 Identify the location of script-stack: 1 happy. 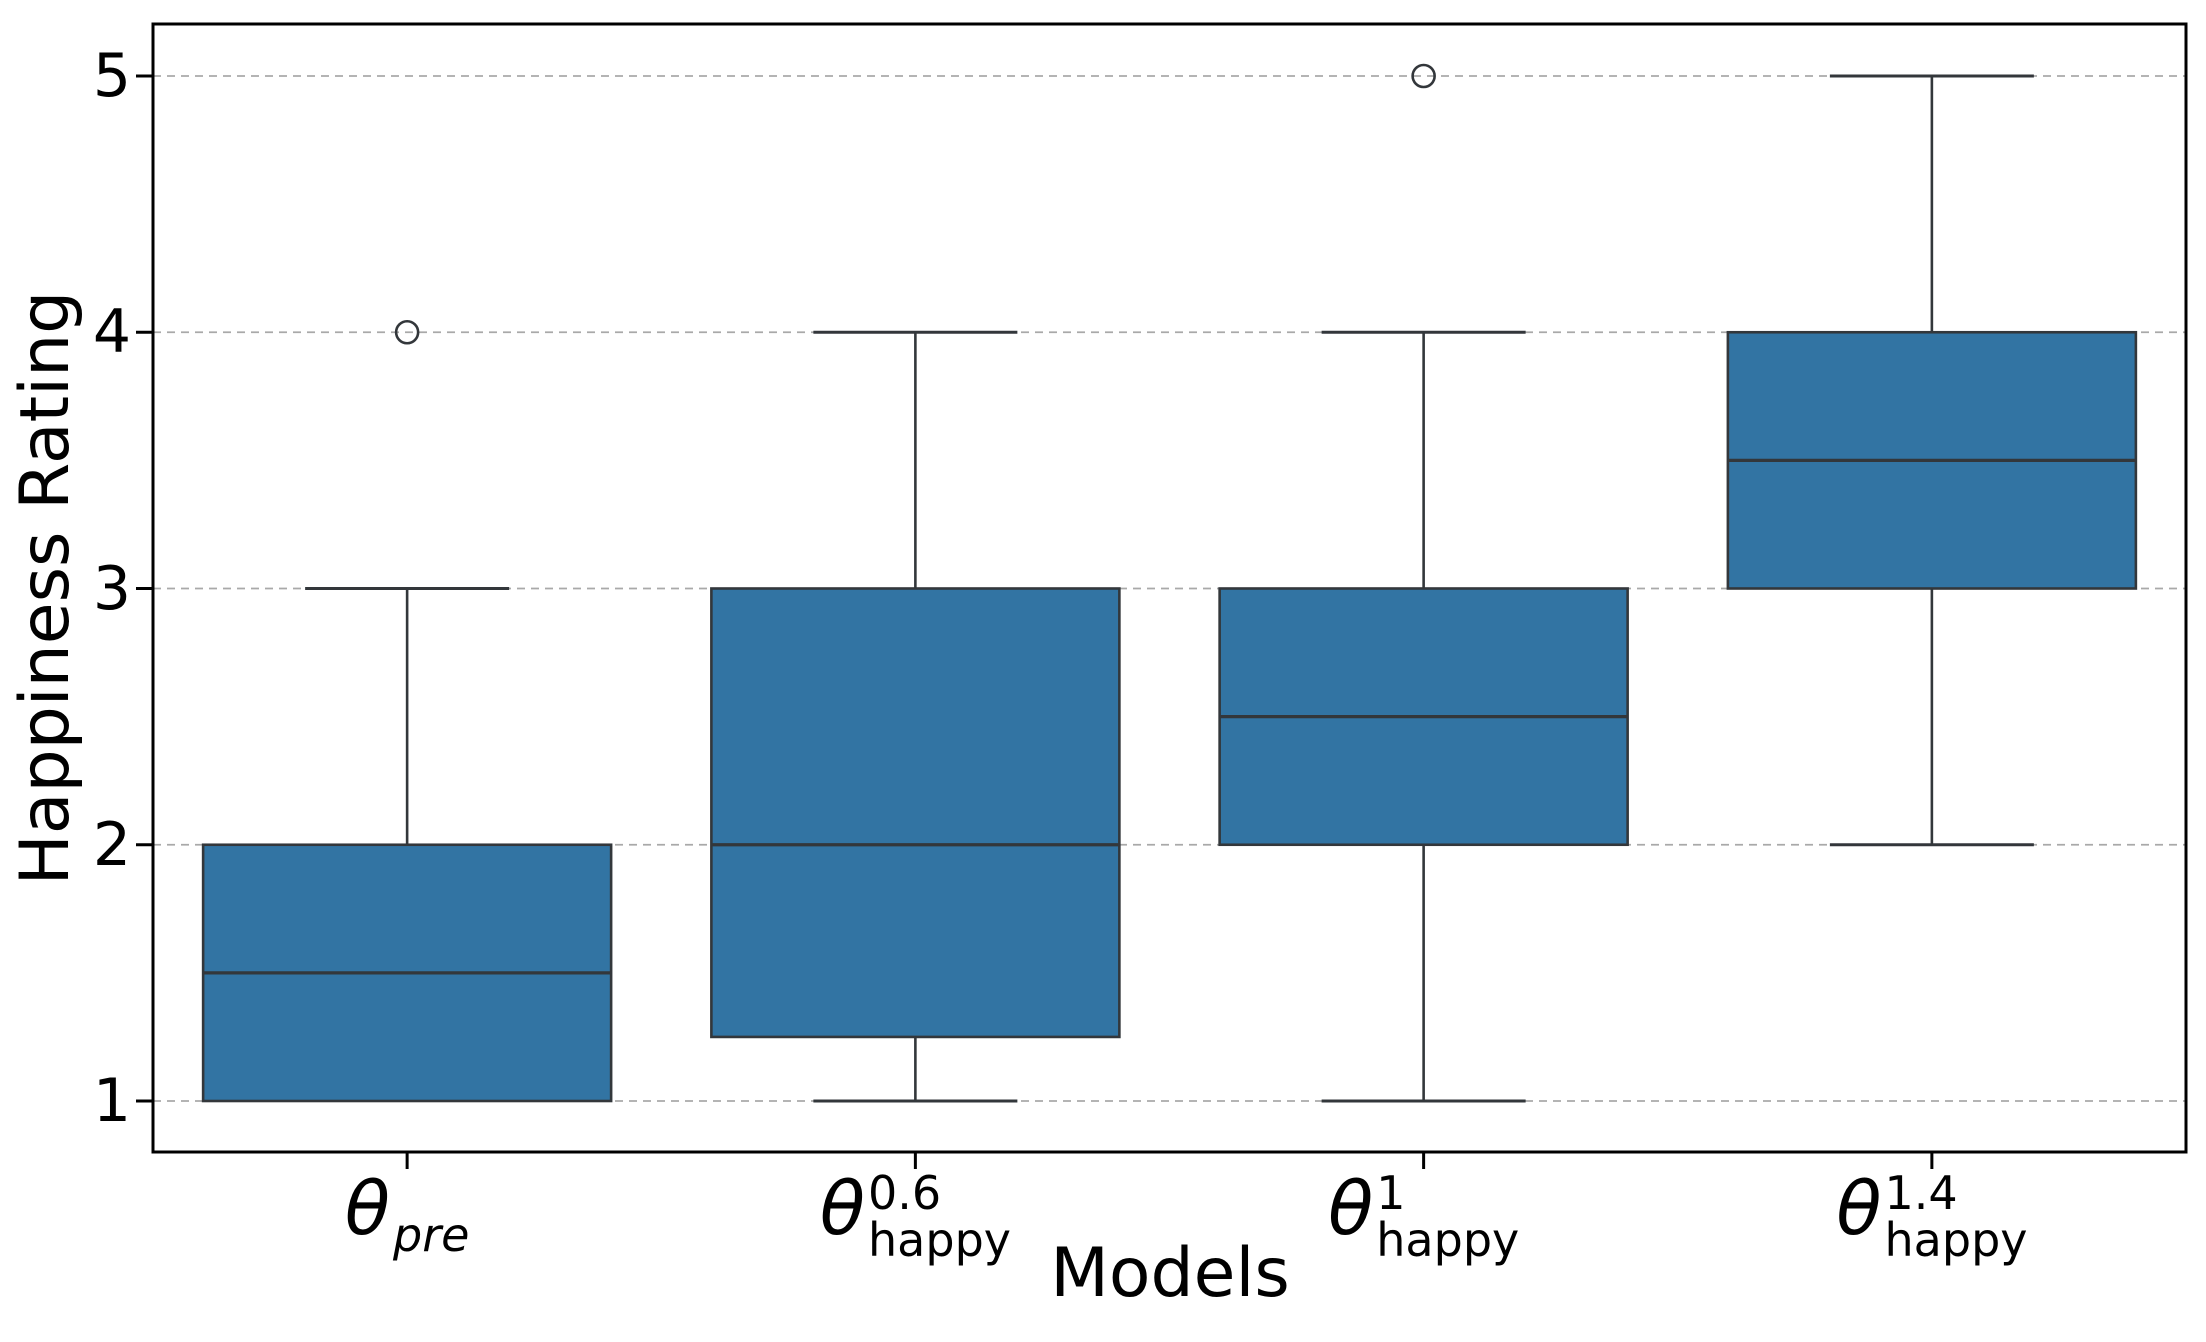
(1447, 1217).